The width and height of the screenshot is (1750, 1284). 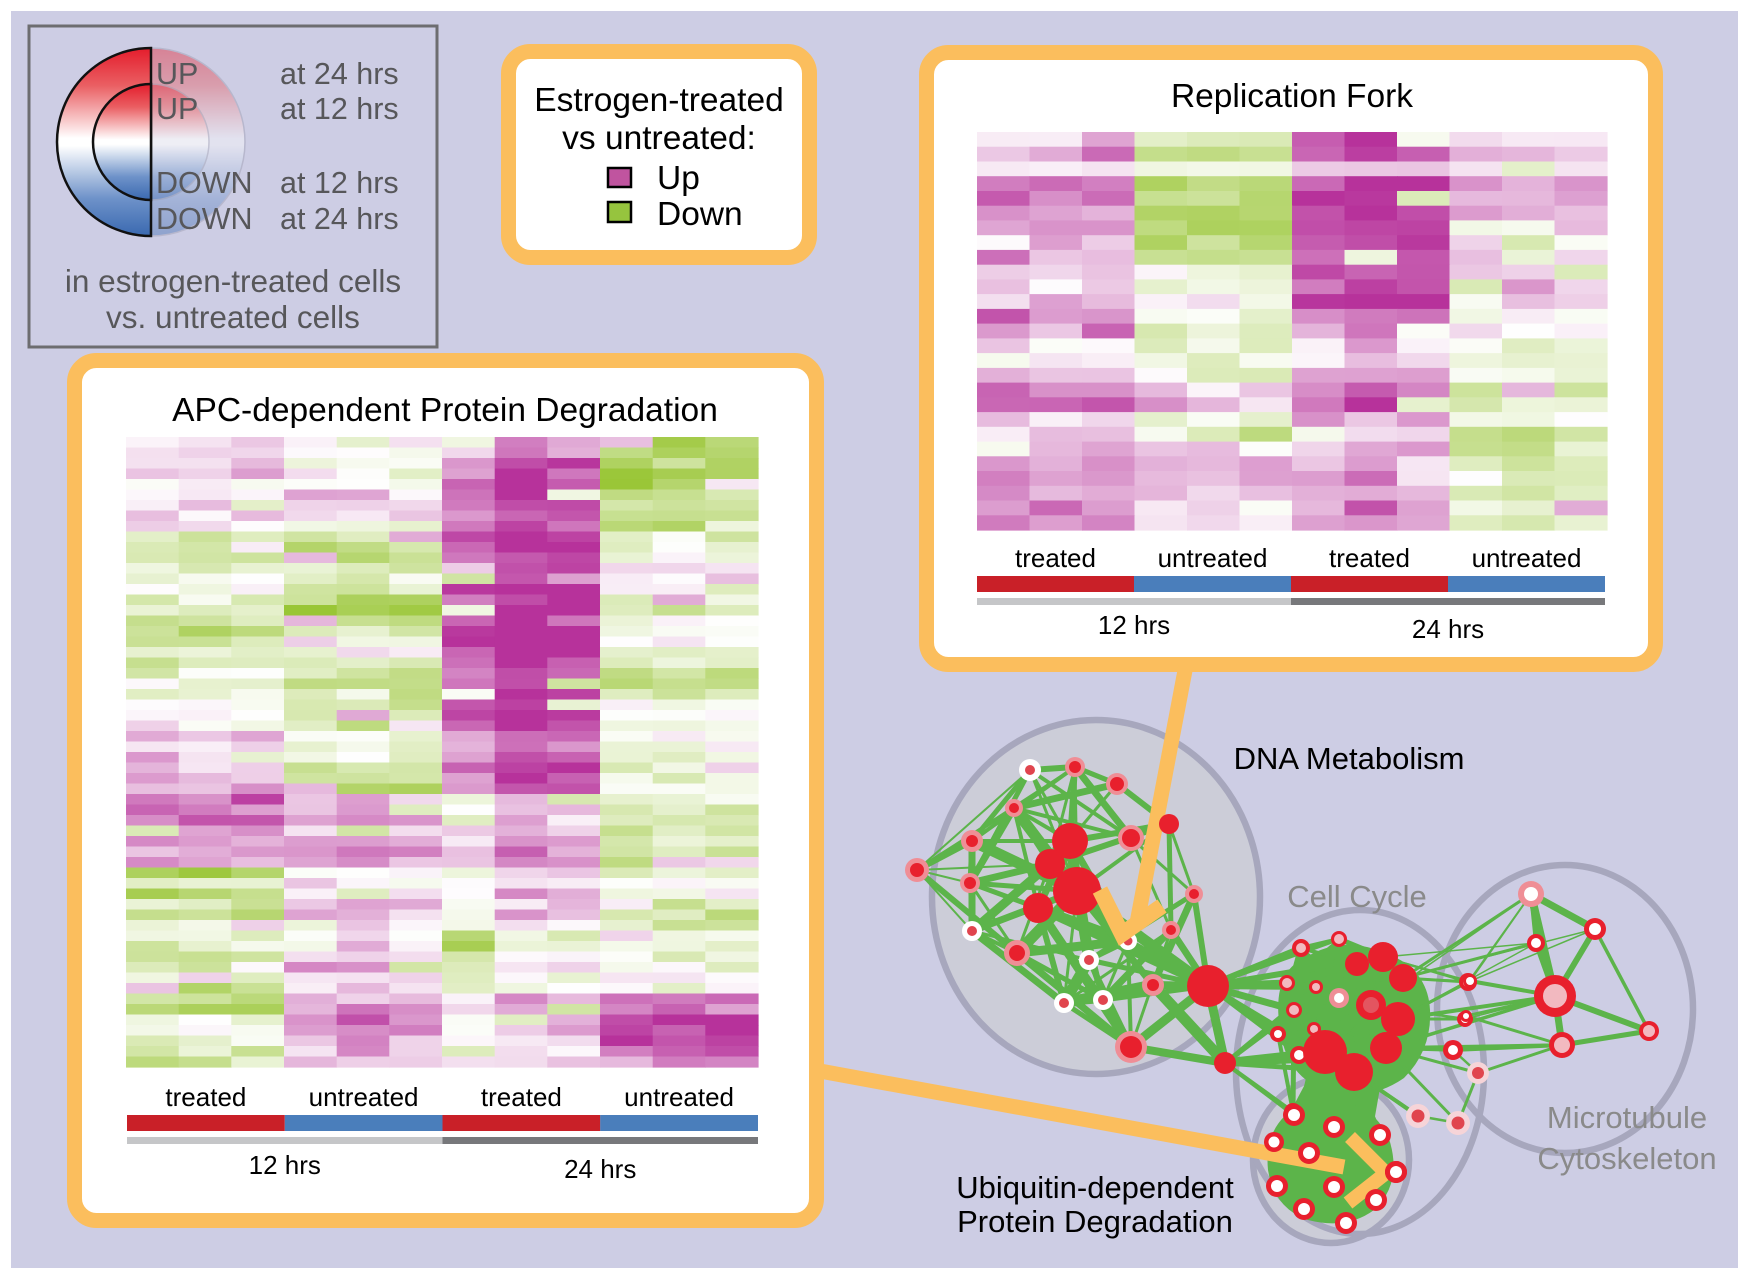 I want to click on svg-text: Replication Fork, so click(x=1292, y=96).